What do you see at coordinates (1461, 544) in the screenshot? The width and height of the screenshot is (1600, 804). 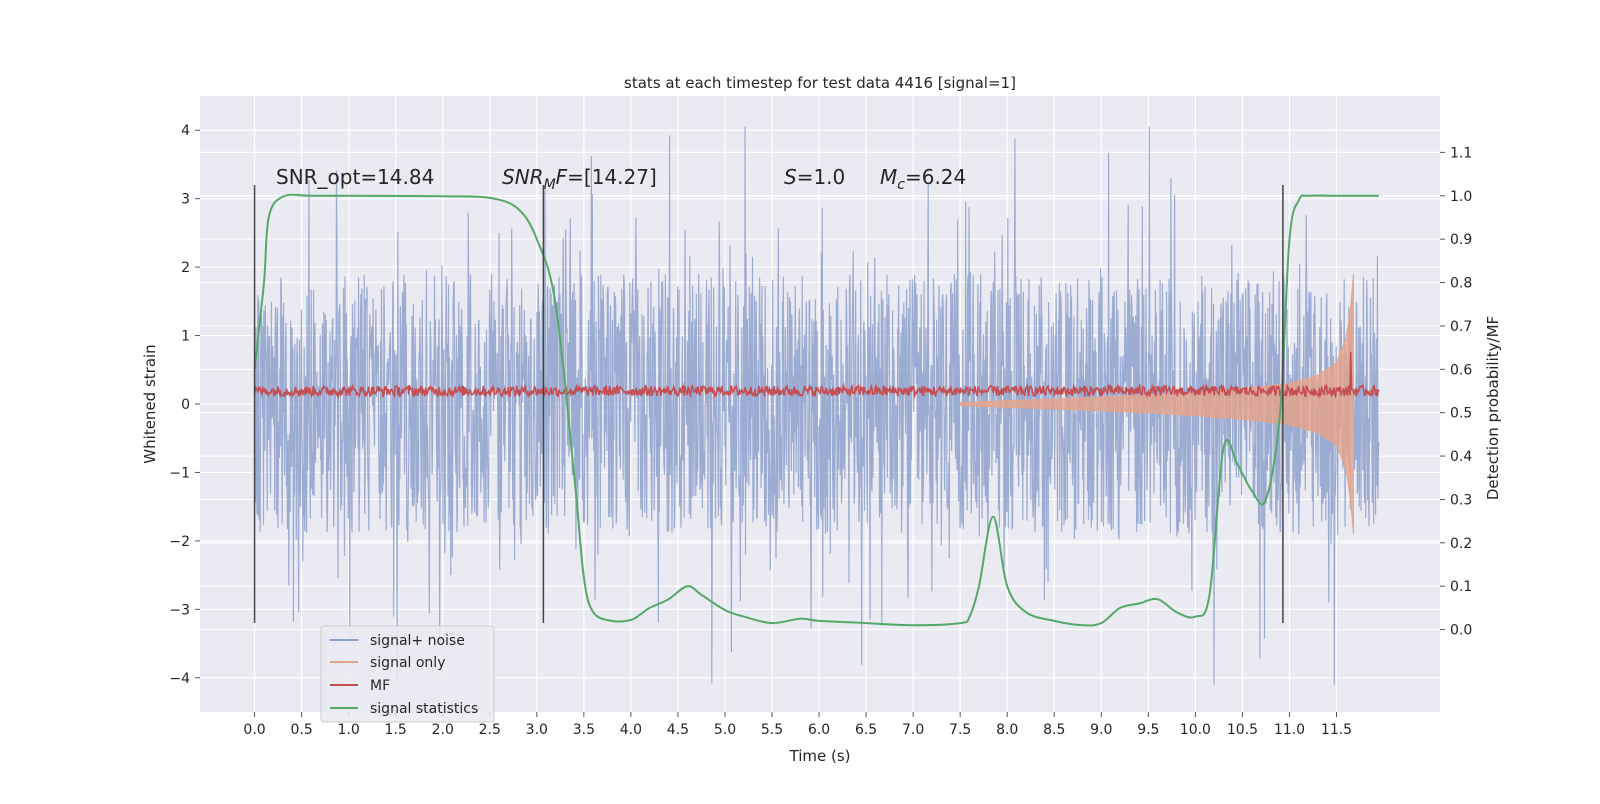 I see `y-right-tick-label: 0.2` at bounding box center [1461, 544].